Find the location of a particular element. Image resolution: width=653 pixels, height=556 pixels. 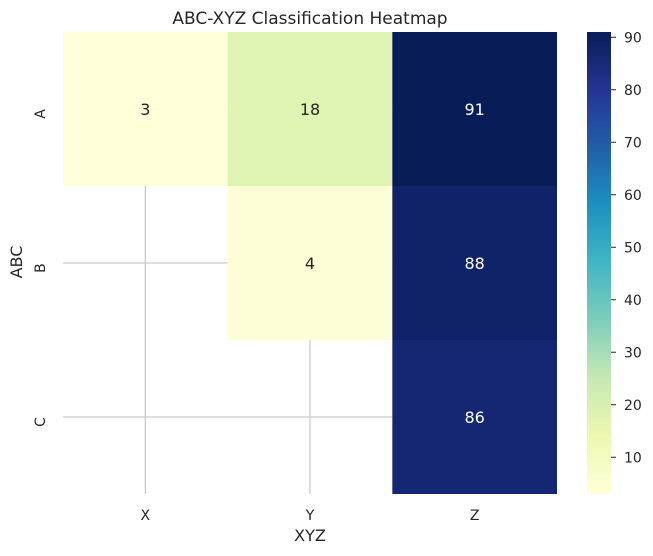

cell-value-label: 3 is located at coordinates (145, 109).